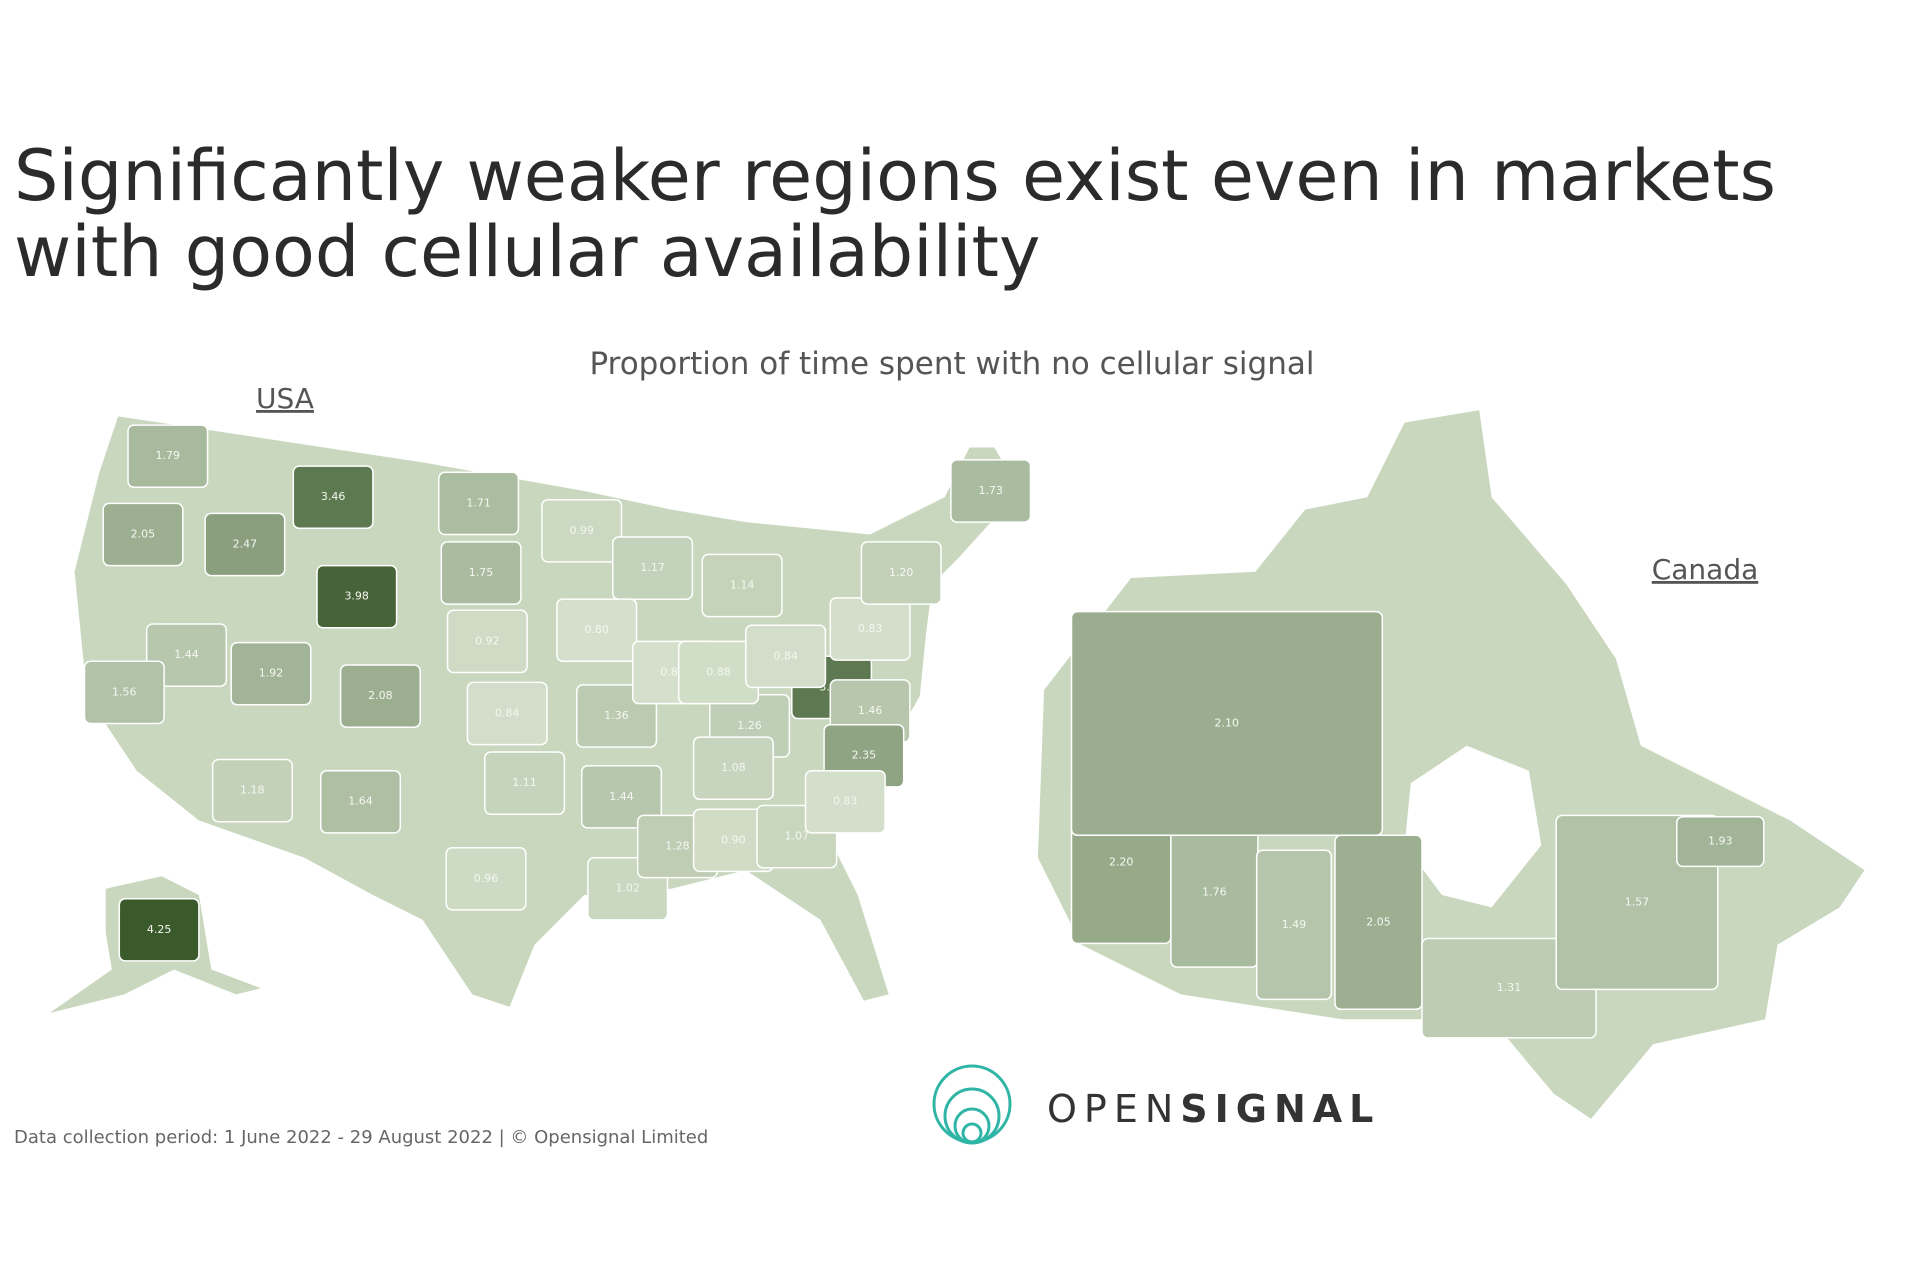  I want to click on region-value: 1.20, so click(901, 572).